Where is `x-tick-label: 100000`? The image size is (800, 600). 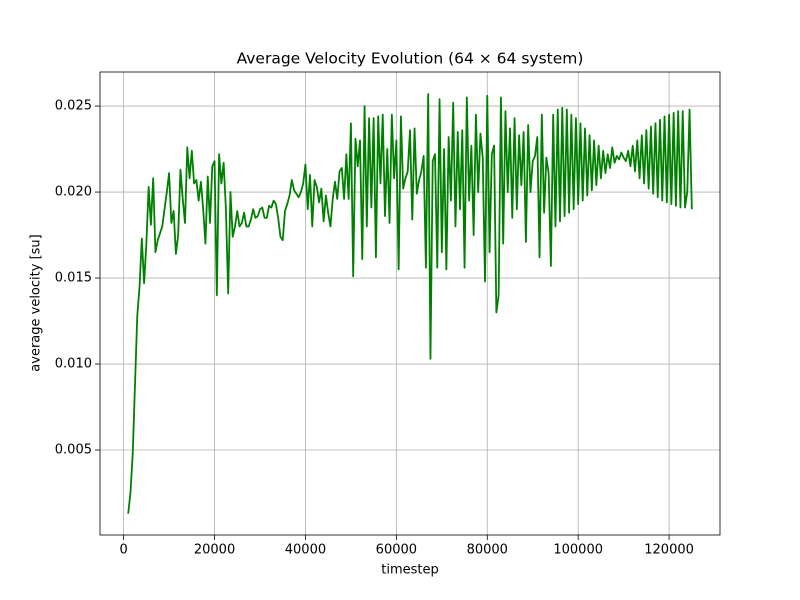 x-tick-label: 100000 is located at coordinates (578, 550).